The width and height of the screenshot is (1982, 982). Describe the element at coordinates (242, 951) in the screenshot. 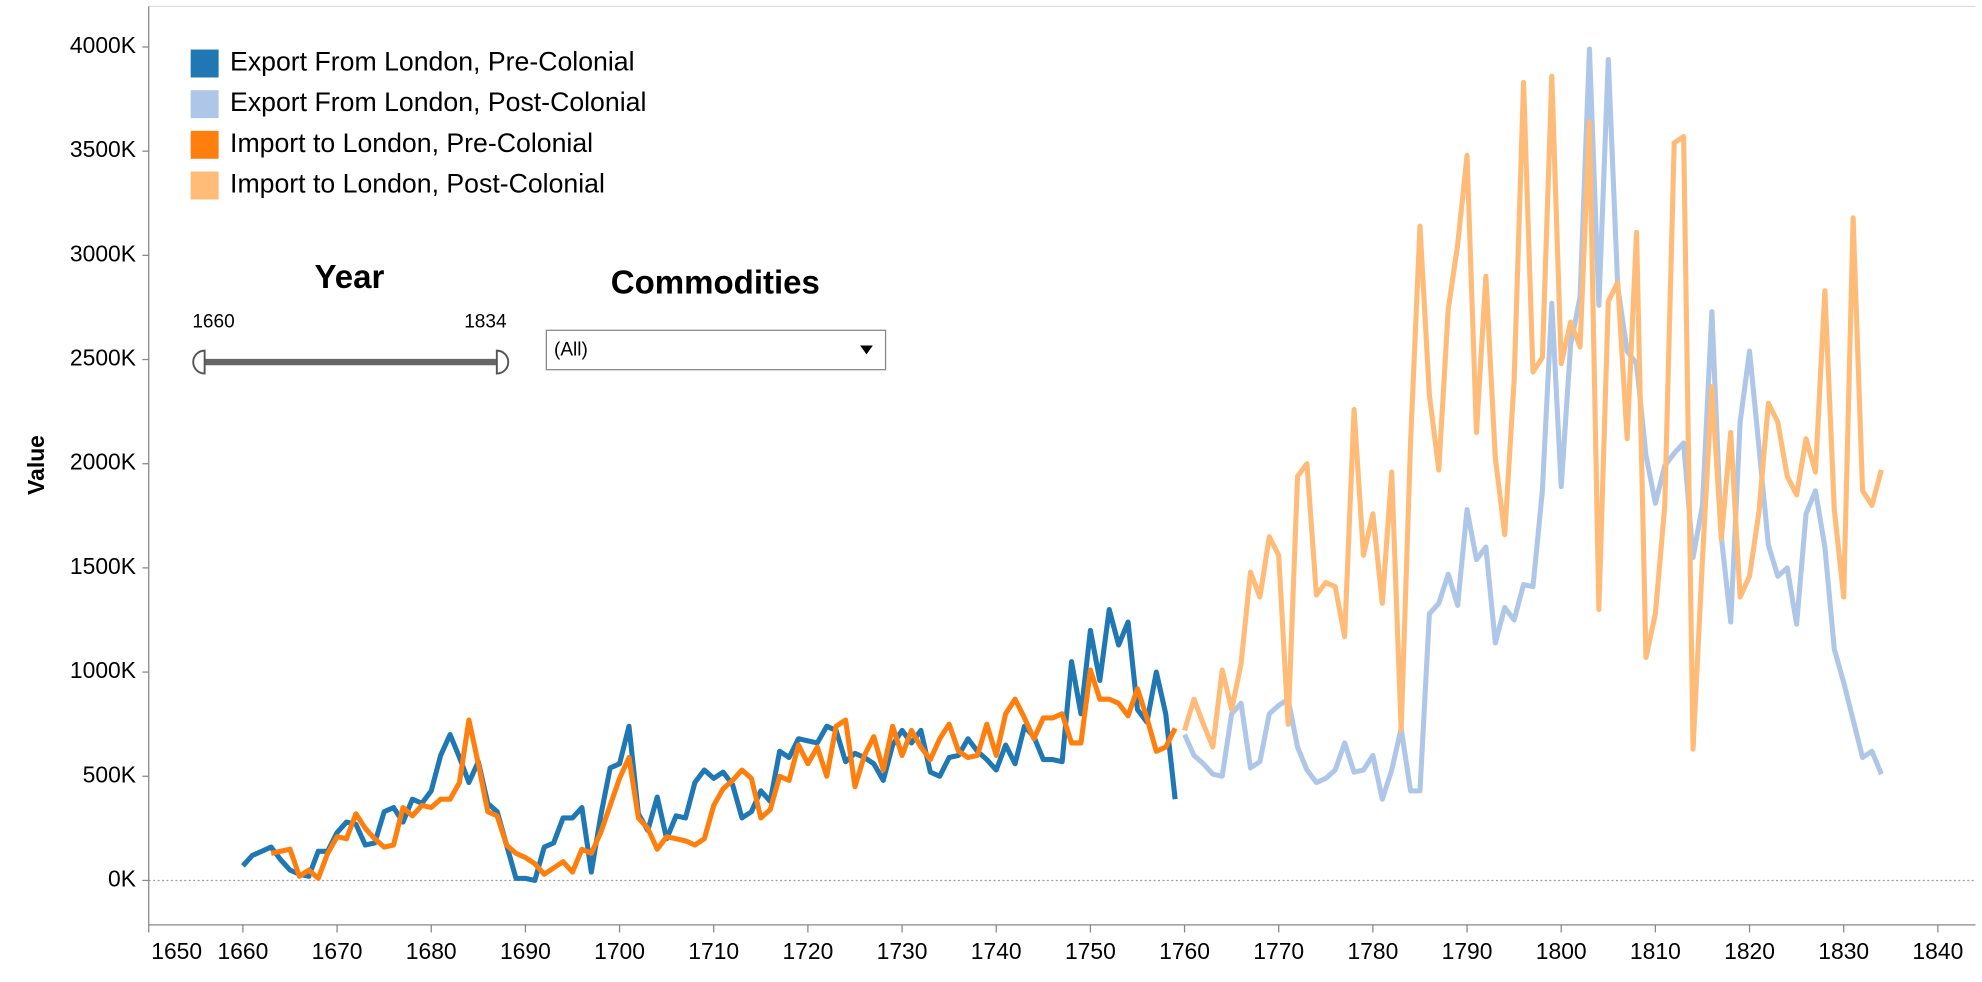

I see `x-tick-label: 1660` at that location.